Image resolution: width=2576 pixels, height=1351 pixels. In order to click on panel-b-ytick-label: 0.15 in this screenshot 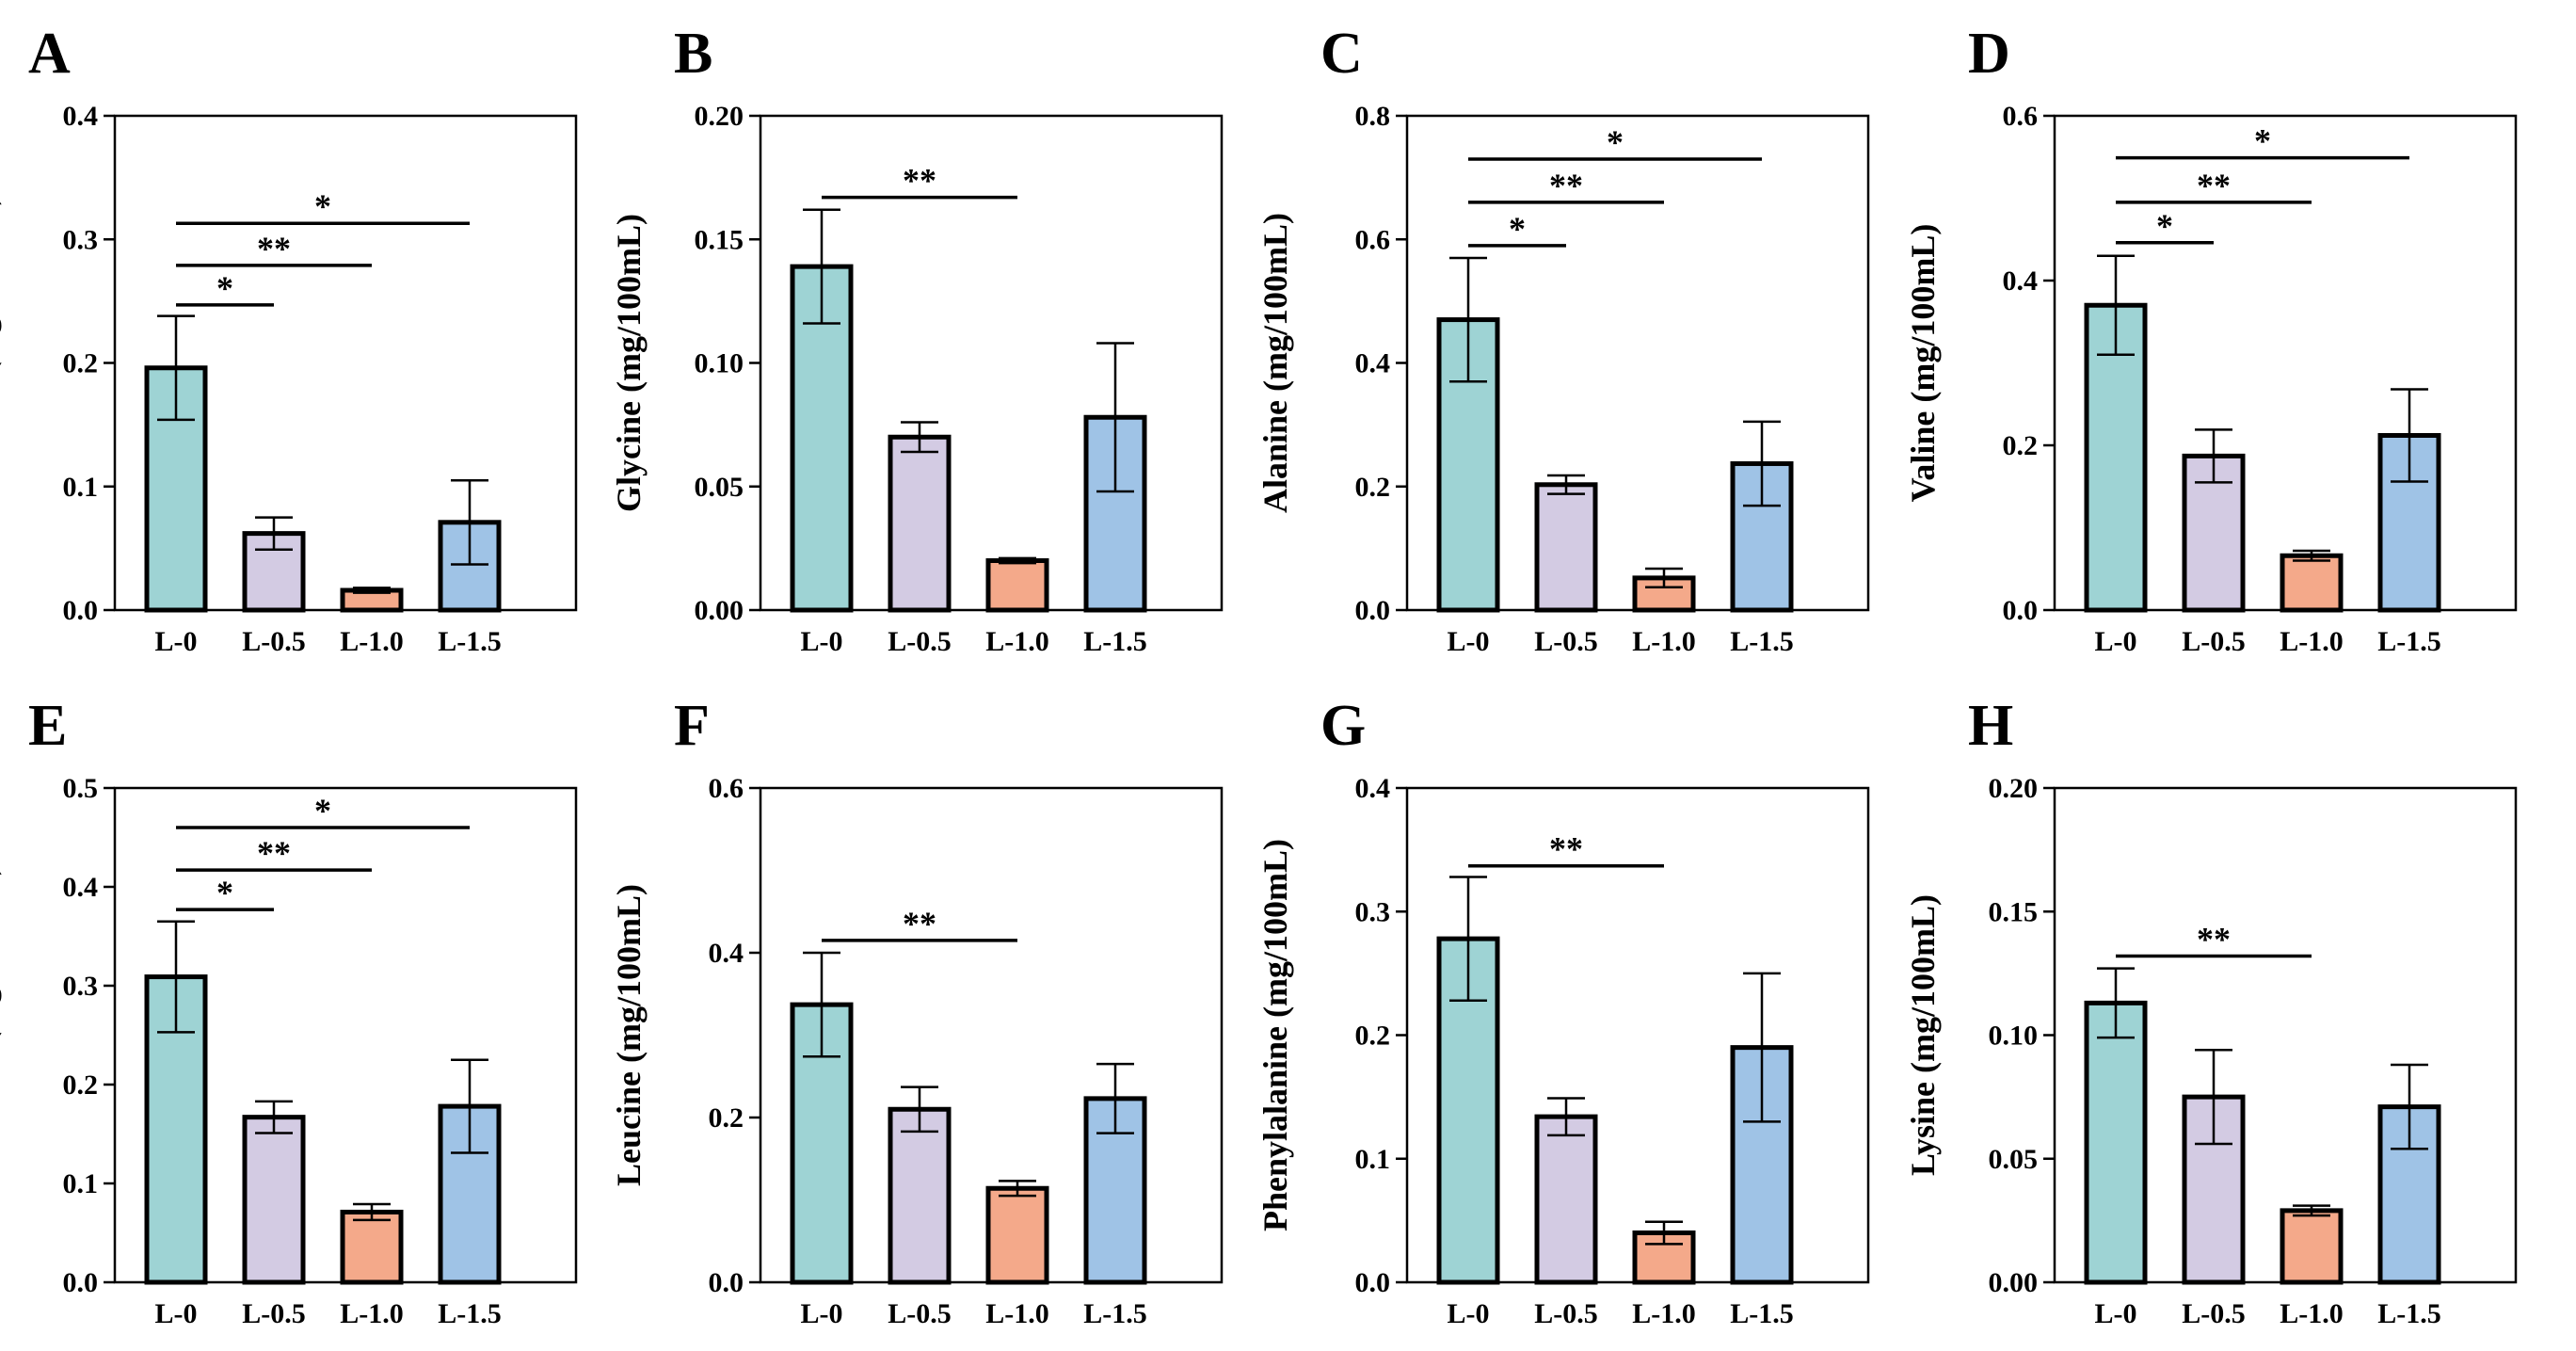, I will do `click(719, 239)`.